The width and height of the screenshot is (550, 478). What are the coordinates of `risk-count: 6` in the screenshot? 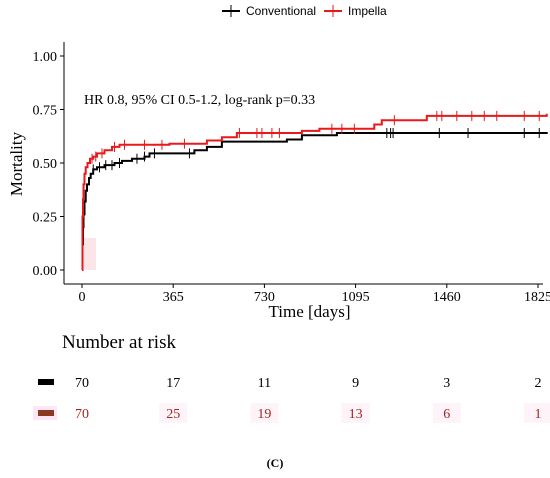 It's located at (446, 414).